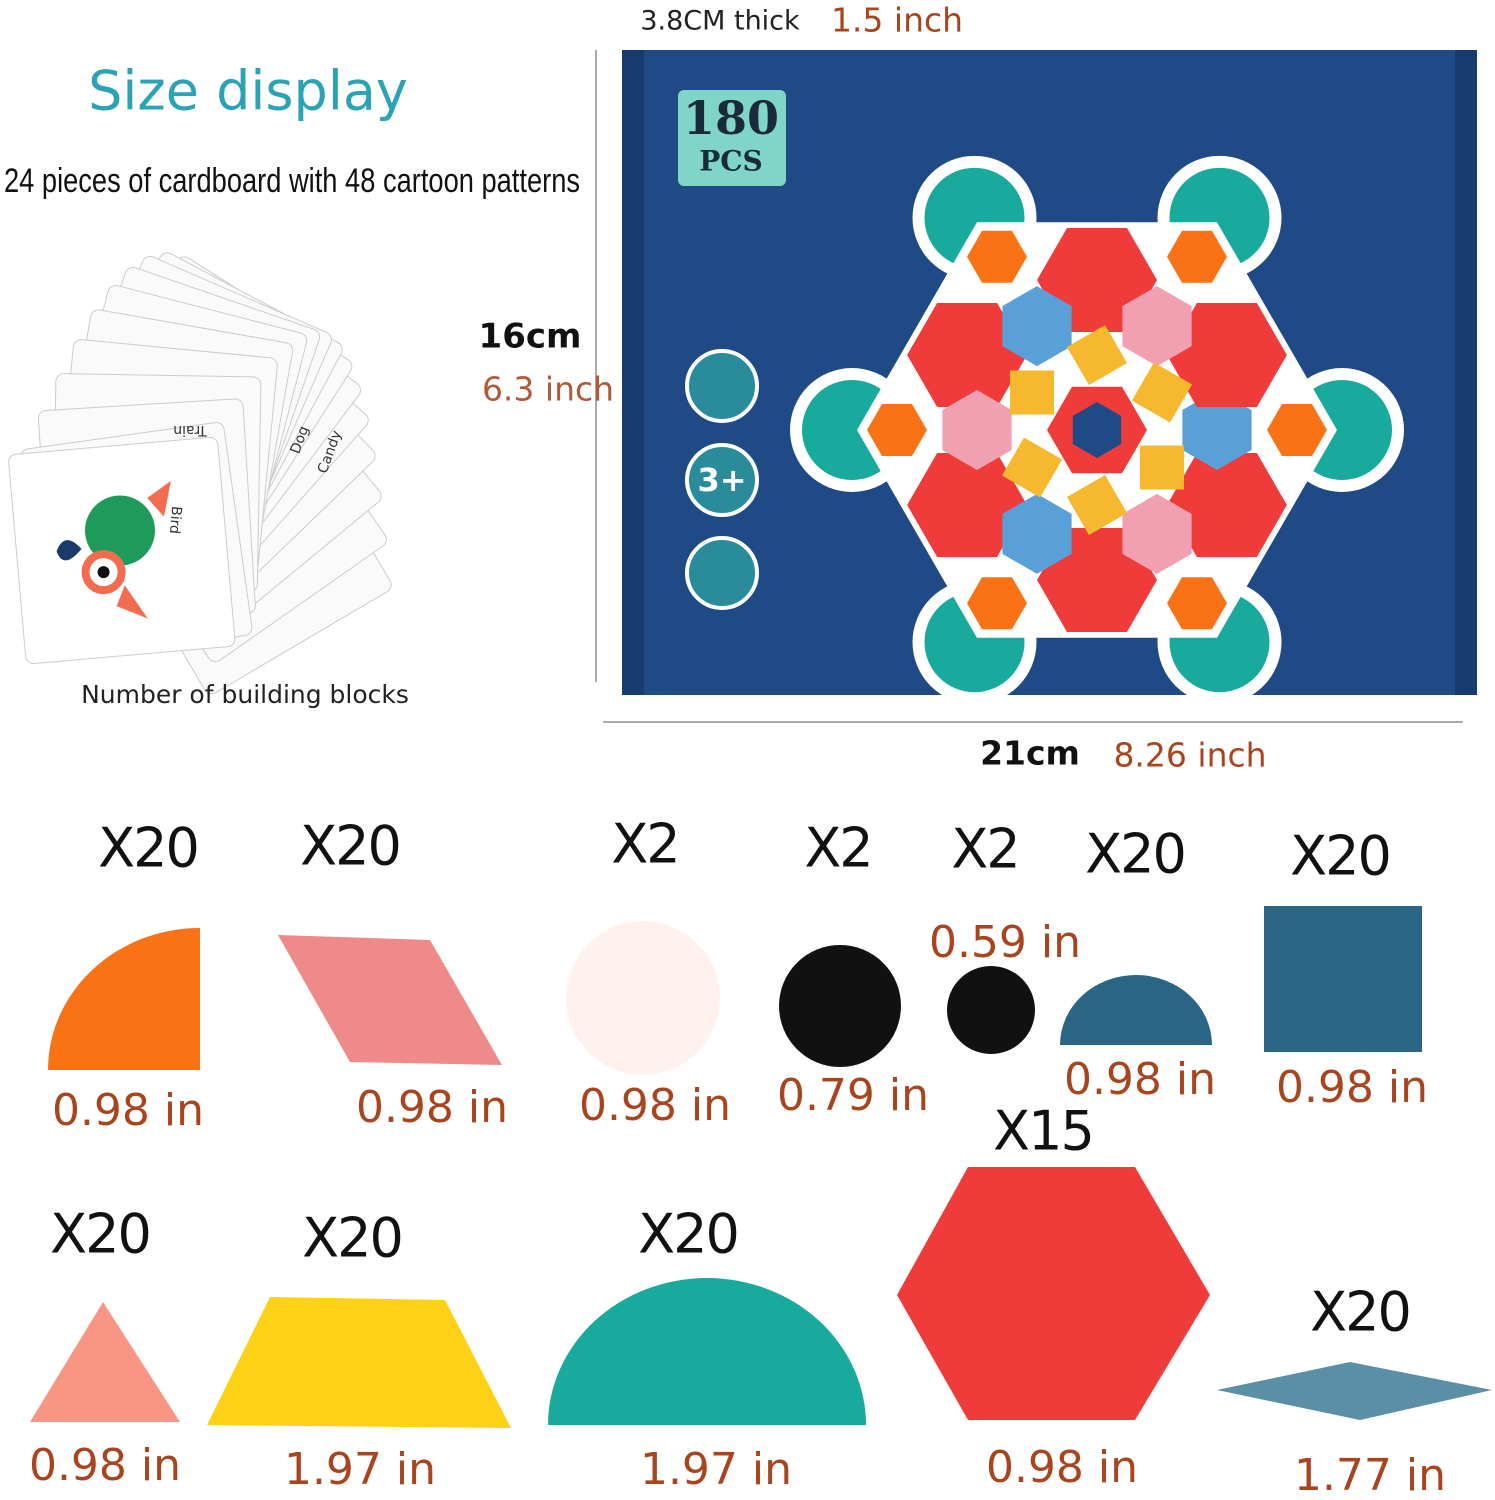  What do you see at coordinates (1189, 755) in the screenshot?
I see `width-imperial: 8.26 inch` at bounding box center [1189, 755].